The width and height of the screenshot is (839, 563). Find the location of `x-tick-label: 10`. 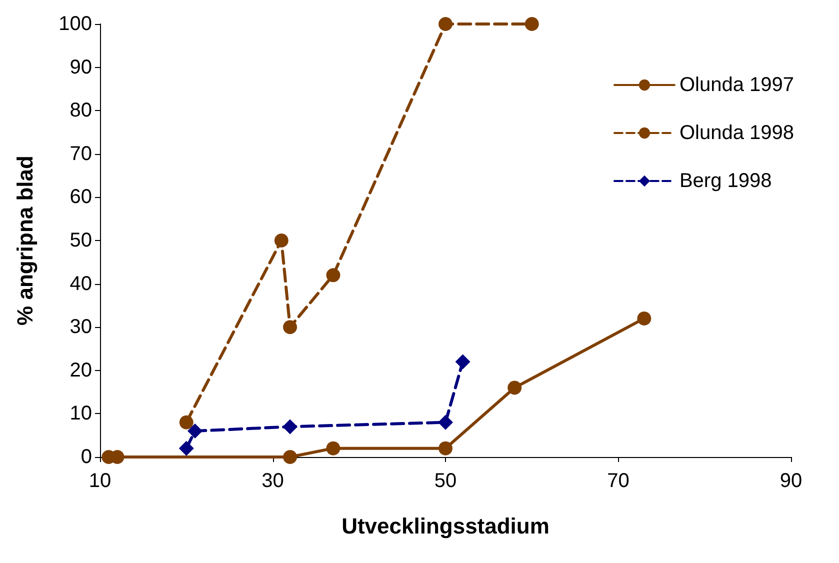

x-tick-label: 10 is located at coordinates (100, 481).